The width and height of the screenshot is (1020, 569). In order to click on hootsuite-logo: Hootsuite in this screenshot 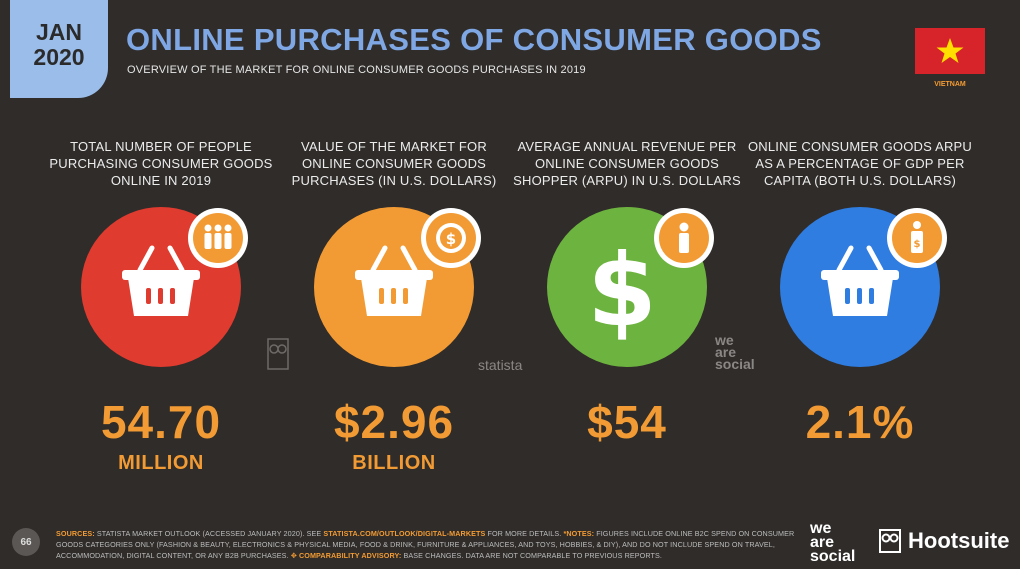, I will do `click(943, 541)`.